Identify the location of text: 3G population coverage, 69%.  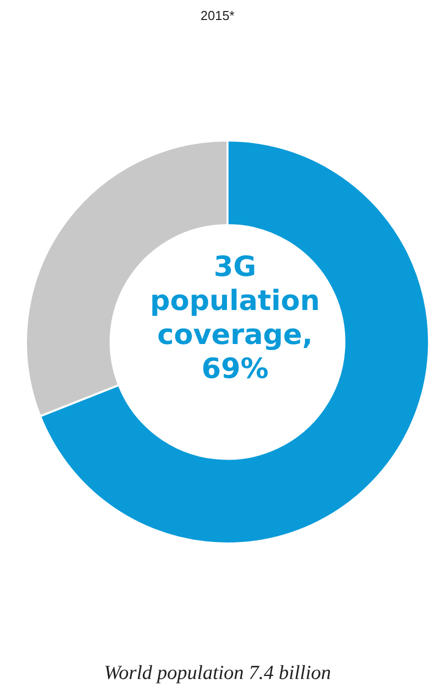
(235, 318).